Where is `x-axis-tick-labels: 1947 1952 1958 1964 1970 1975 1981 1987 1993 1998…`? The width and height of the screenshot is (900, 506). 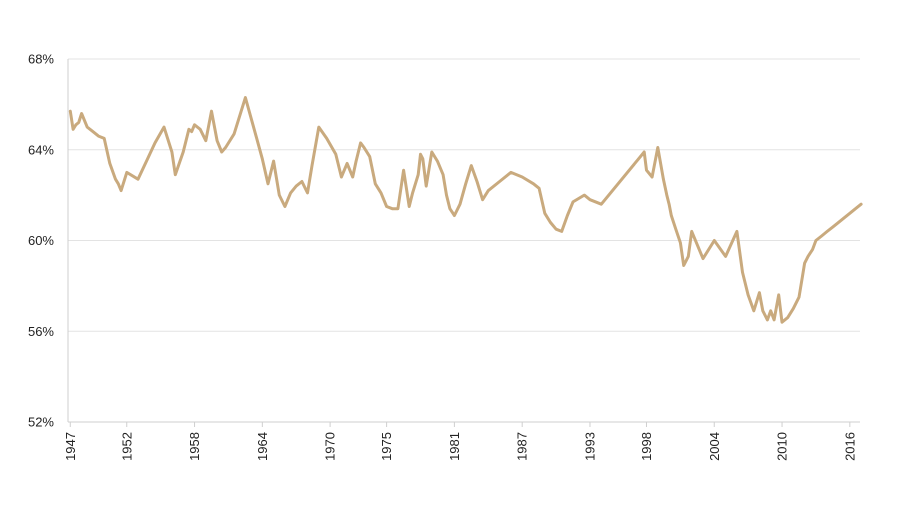 x-axis-tick-labels: 1947 1952 1958 1964 1970 1975 1981 1987 1993 1998… is located at coordinates (460, 446).